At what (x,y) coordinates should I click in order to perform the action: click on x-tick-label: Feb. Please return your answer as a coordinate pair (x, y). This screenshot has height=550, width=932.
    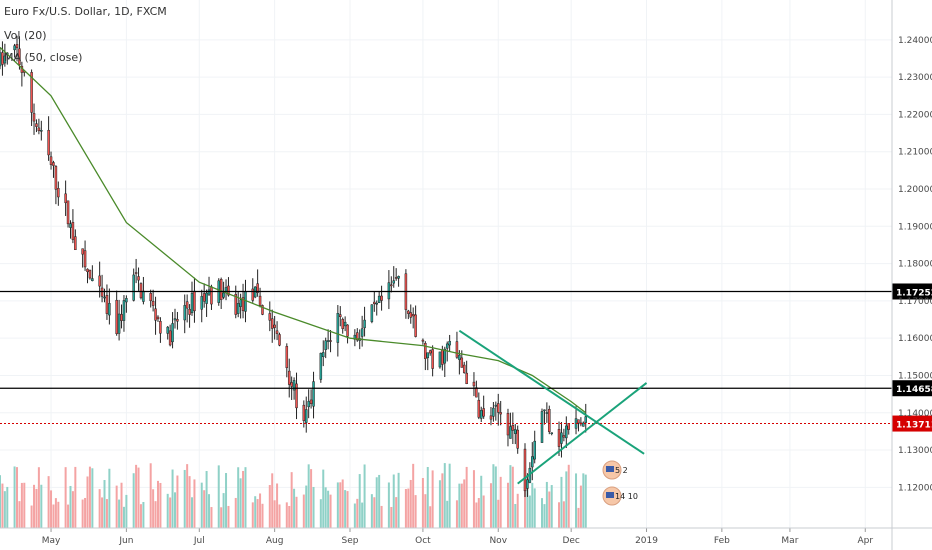
    Looking at the image, I should click on (722, 541).